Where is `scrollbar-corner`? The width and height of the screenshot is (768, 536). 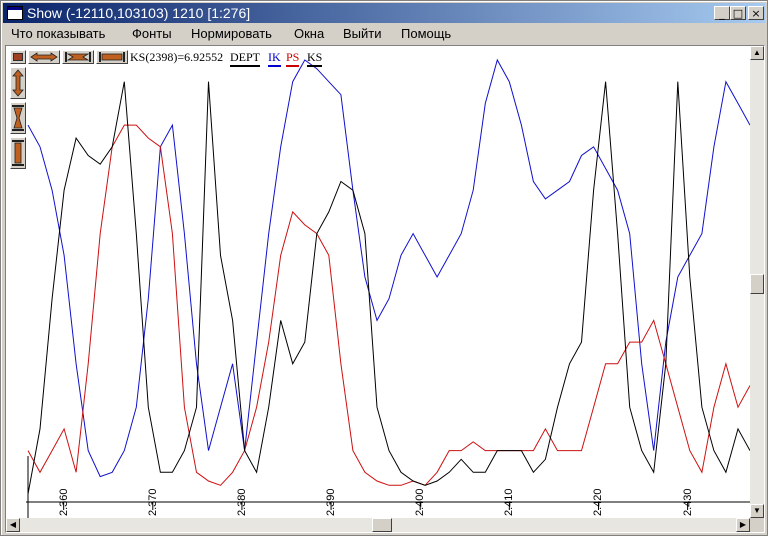
scrollbar-corner is located at coordinates (757, 525).